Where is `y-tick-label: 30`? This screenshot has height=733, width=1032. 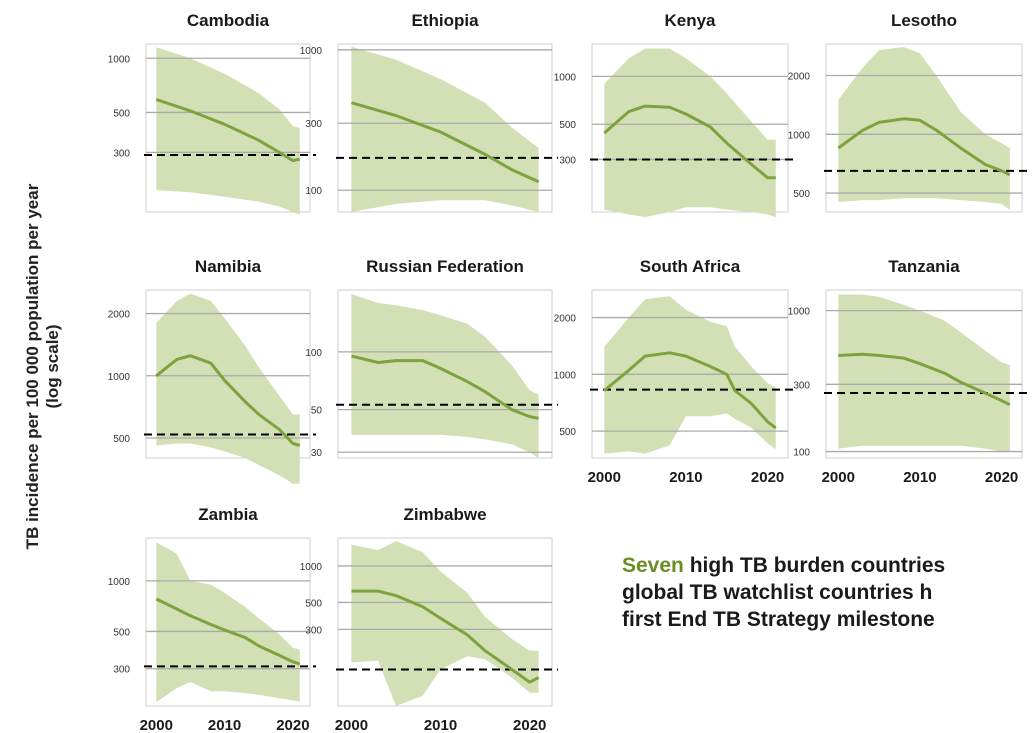 y-tick-label: 30 is located at coordinates (317, 453).